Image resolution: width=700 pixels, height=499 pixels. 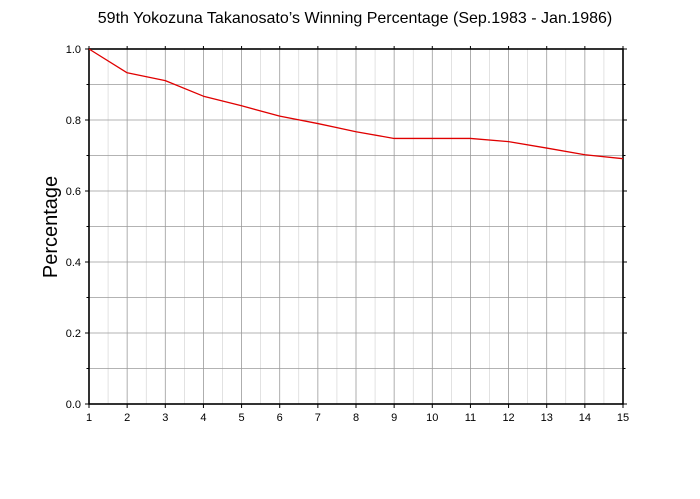 I want to click on y-tick-label: 0.2, so click(x=73, y=334).